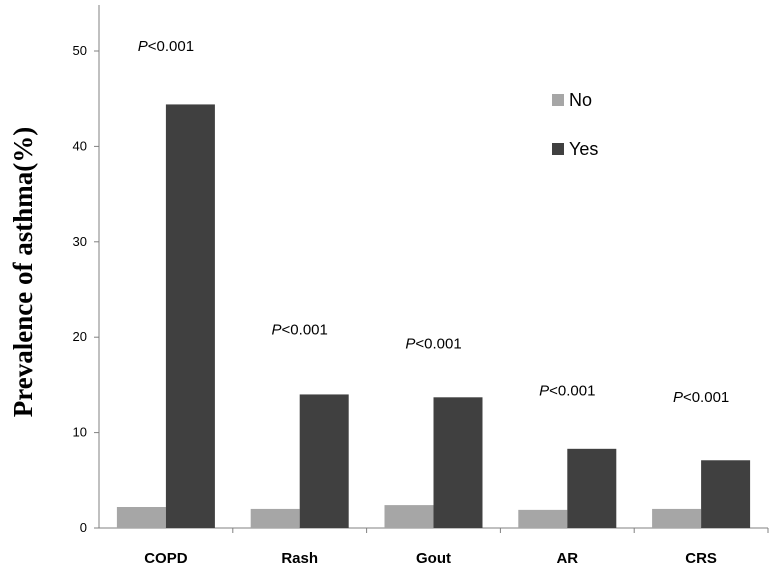 The image size is (770, 569). Describe the element at coordinates (558, 149) in the screenshot. I see `legend-swatch-yes` at that location.